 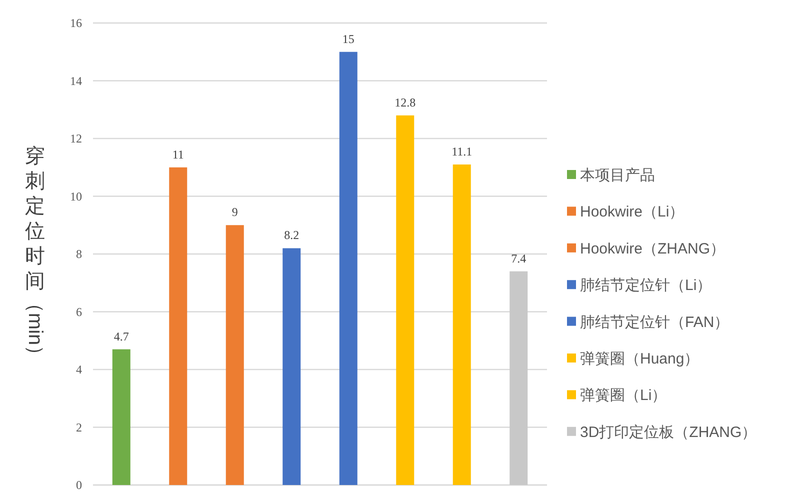 I want to click on y-tick-label: 6, so click(x=79, y=311).